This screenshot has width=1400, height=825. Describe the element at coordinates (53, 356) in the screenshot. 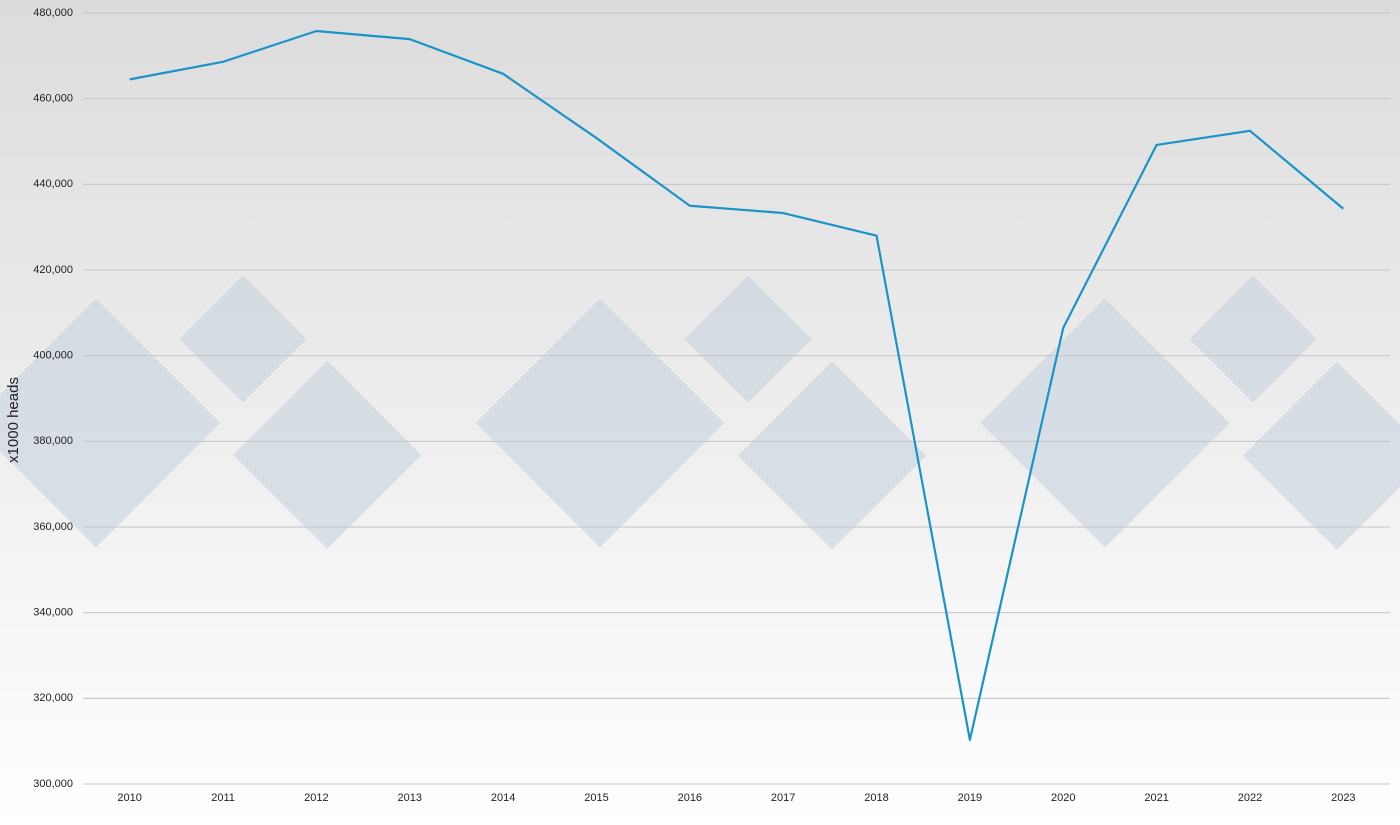

I see `y-tick-label: 400,000` at that location.